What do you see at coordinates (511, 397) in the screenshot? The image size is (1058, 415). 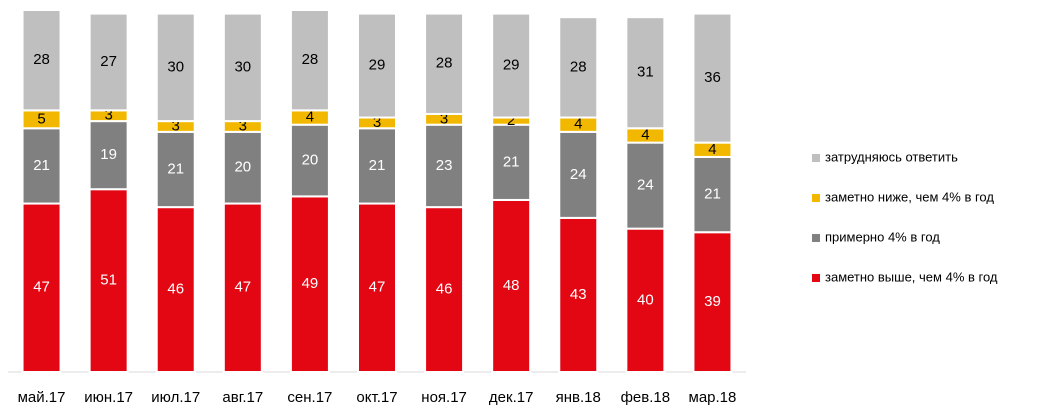 I see `x-tick-label: дек.17` at bounding box center [511, 397].